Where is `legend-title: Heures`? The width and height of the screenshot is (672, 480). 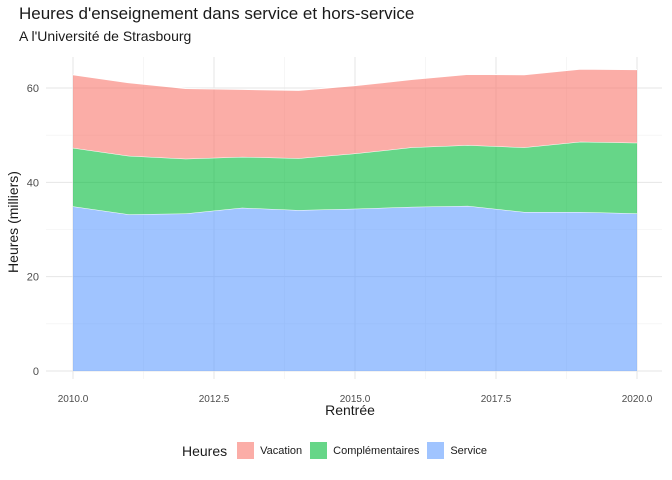 legend-title: Heures is located at coordinates (205, 450).